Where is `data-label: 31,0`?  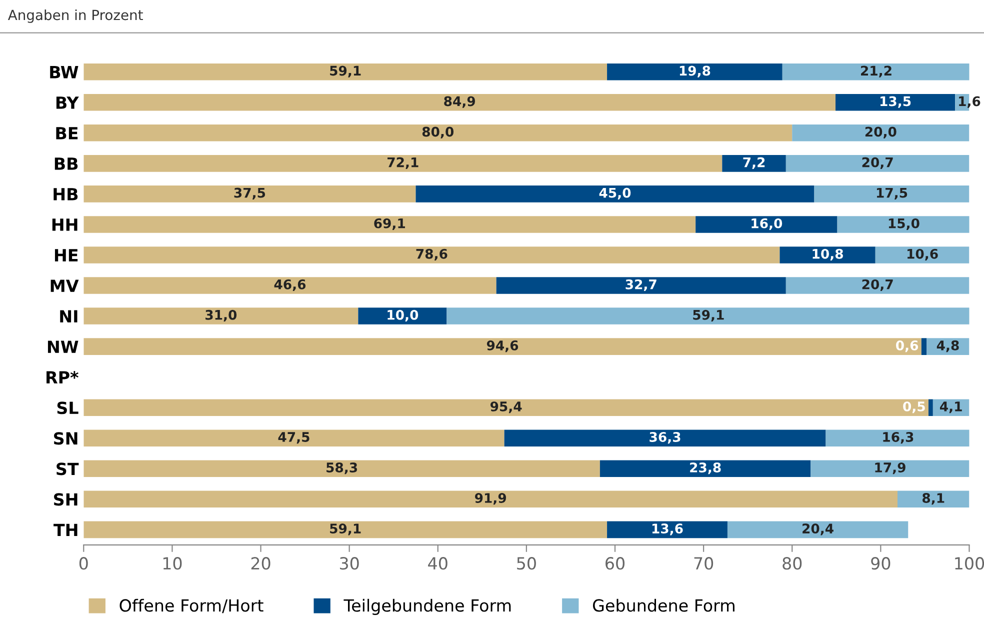
data-label: 31,0 is located at coordinates (221, 316).